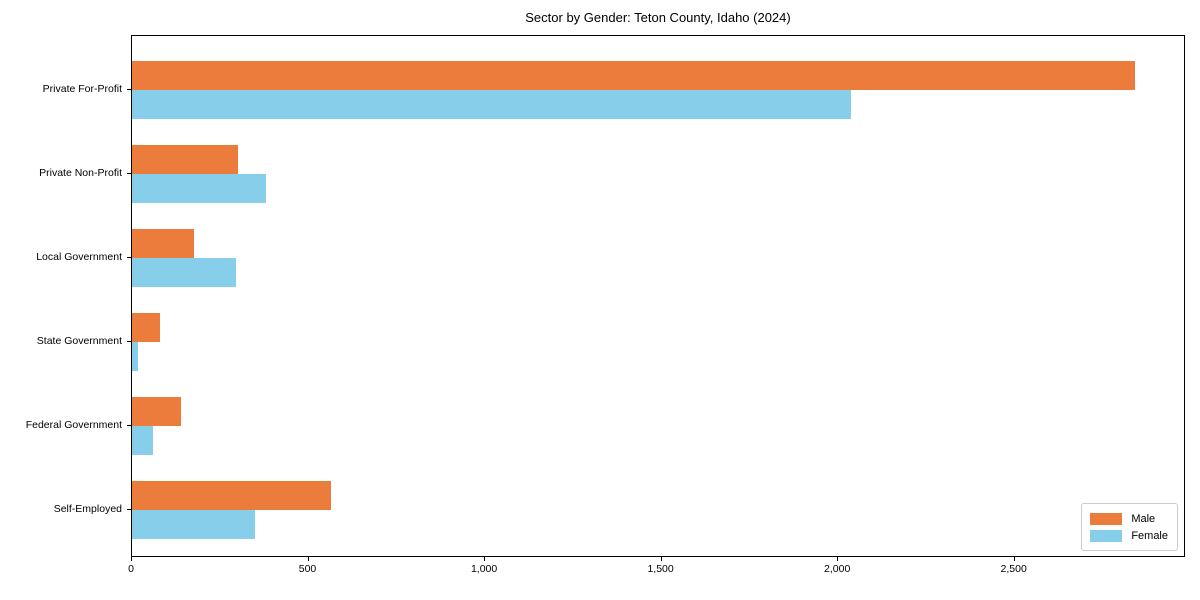  What do you see at coordinates (146, 327) in the screenshot?
I see `bar-male-state-government` at bounding box center [146, 327].